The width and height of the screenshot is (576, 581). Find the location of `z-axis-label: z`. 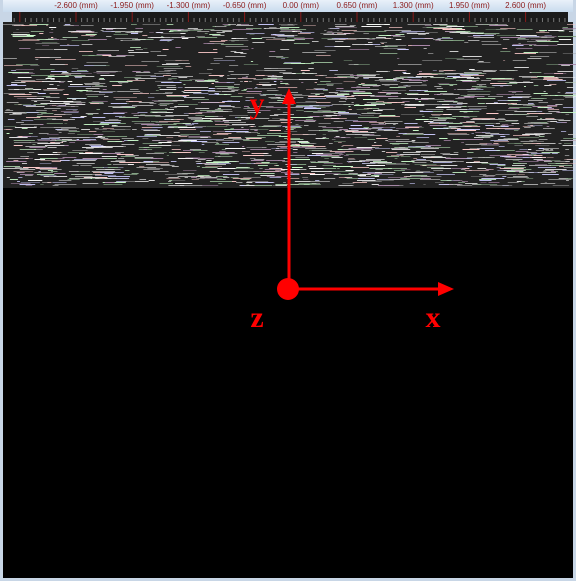

z-axis-label: z is located at coordinates (256, 317).